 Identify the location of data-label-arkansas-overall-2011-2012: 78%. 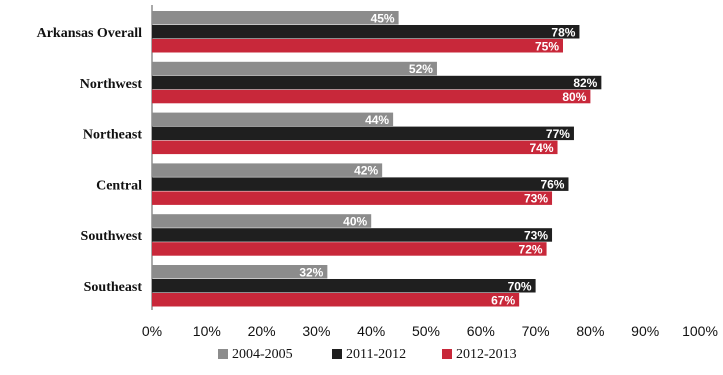
(563, 32).